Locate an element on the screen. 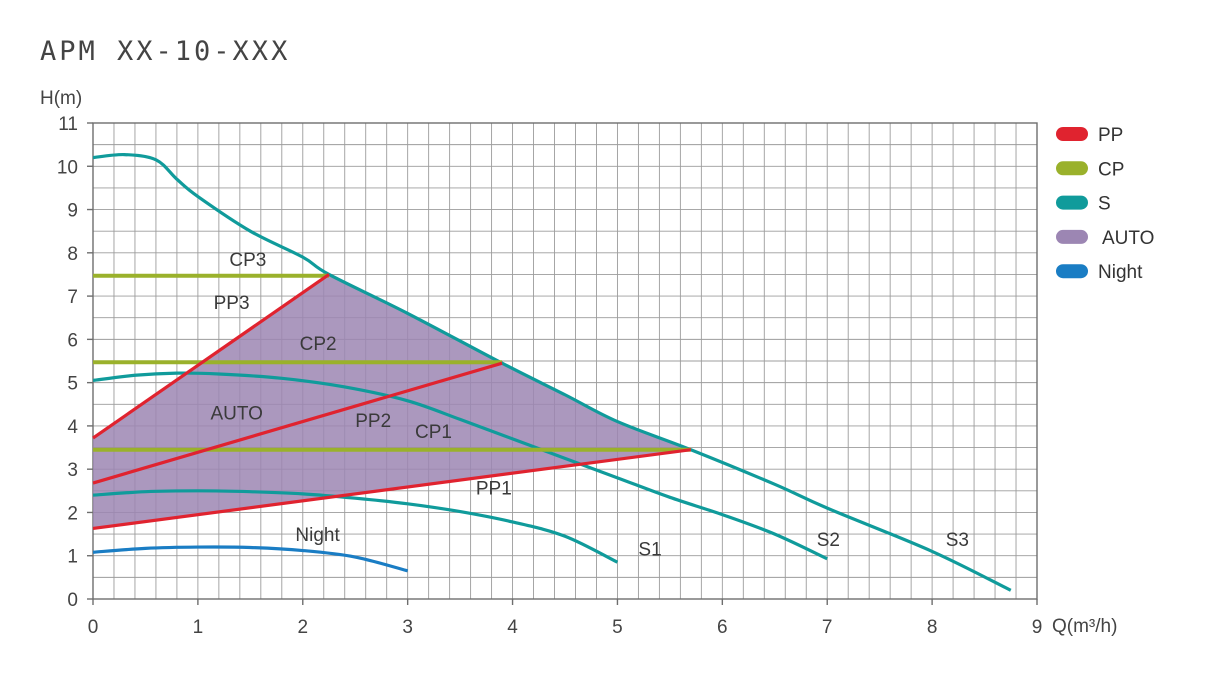 The image size is (1213, 685). label-s2: S2 is located at coordinates (828, 540).